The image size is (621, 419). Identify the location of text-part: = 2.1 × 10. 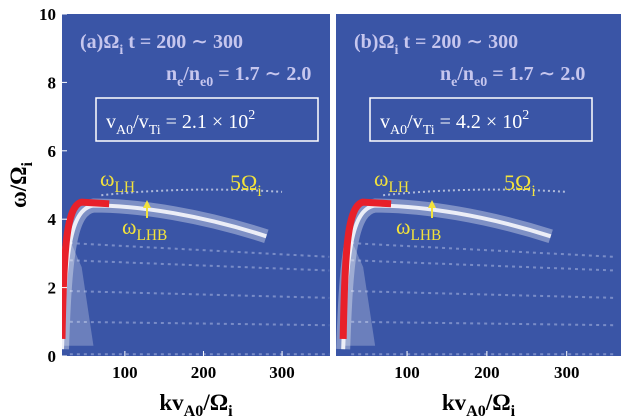
(205, 122).